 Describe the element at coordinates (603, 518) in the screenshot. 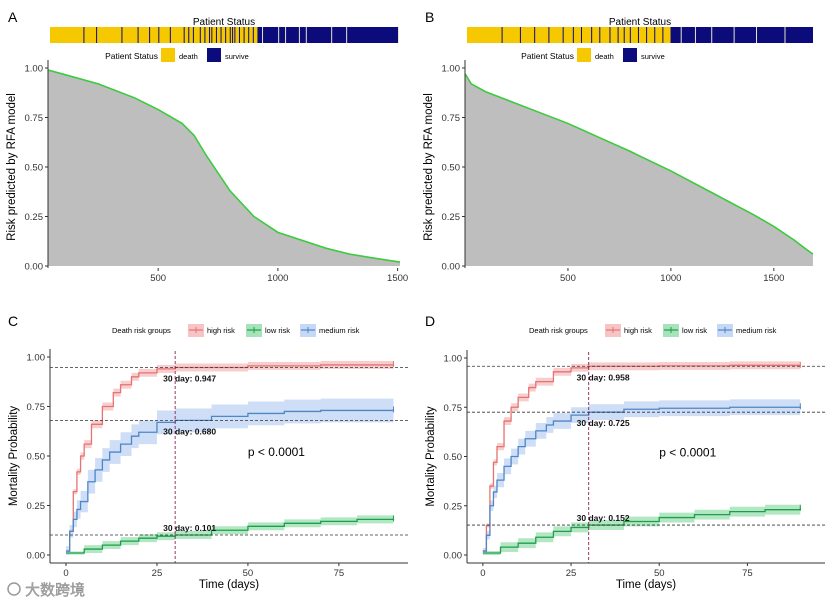

I see `annotation-30day-low: 30 day: 0.152` at that location.